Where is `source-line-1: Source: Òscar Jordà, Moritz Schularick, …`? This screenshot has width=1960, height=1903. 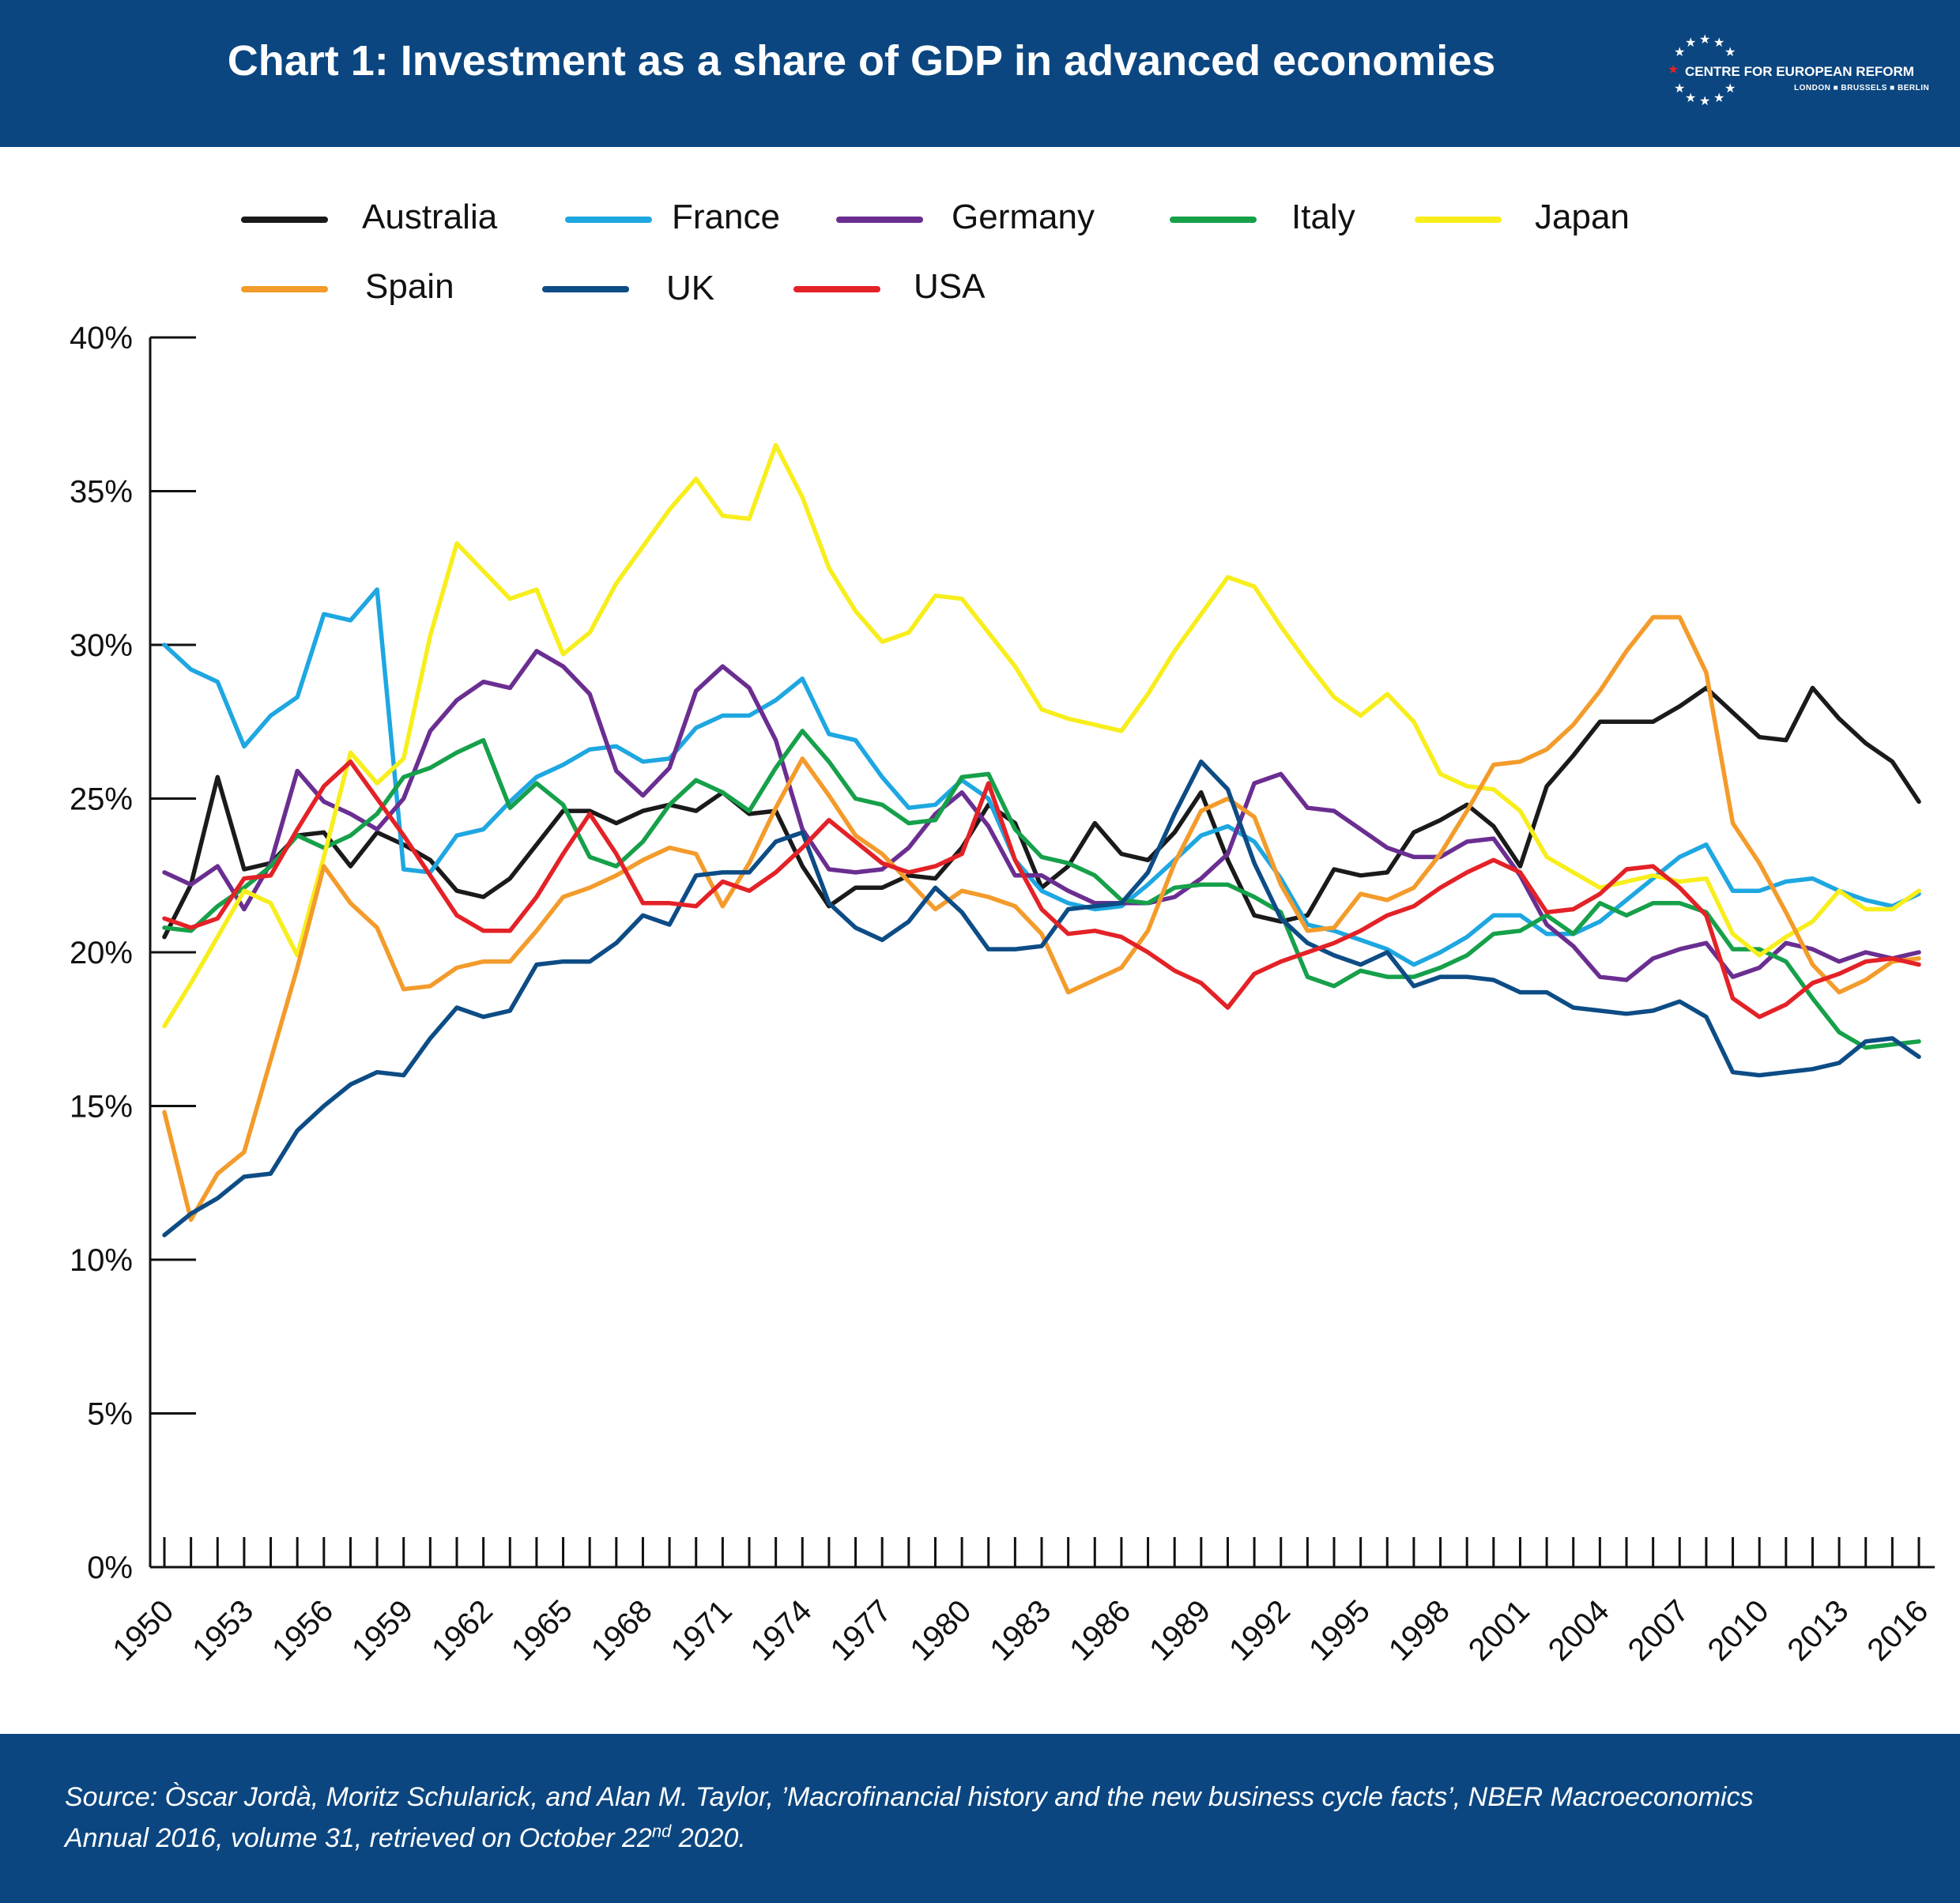 source-line-1: Source: Òscar Jordà, Moritz Schularick, … is located at coordinates (909, 1797).